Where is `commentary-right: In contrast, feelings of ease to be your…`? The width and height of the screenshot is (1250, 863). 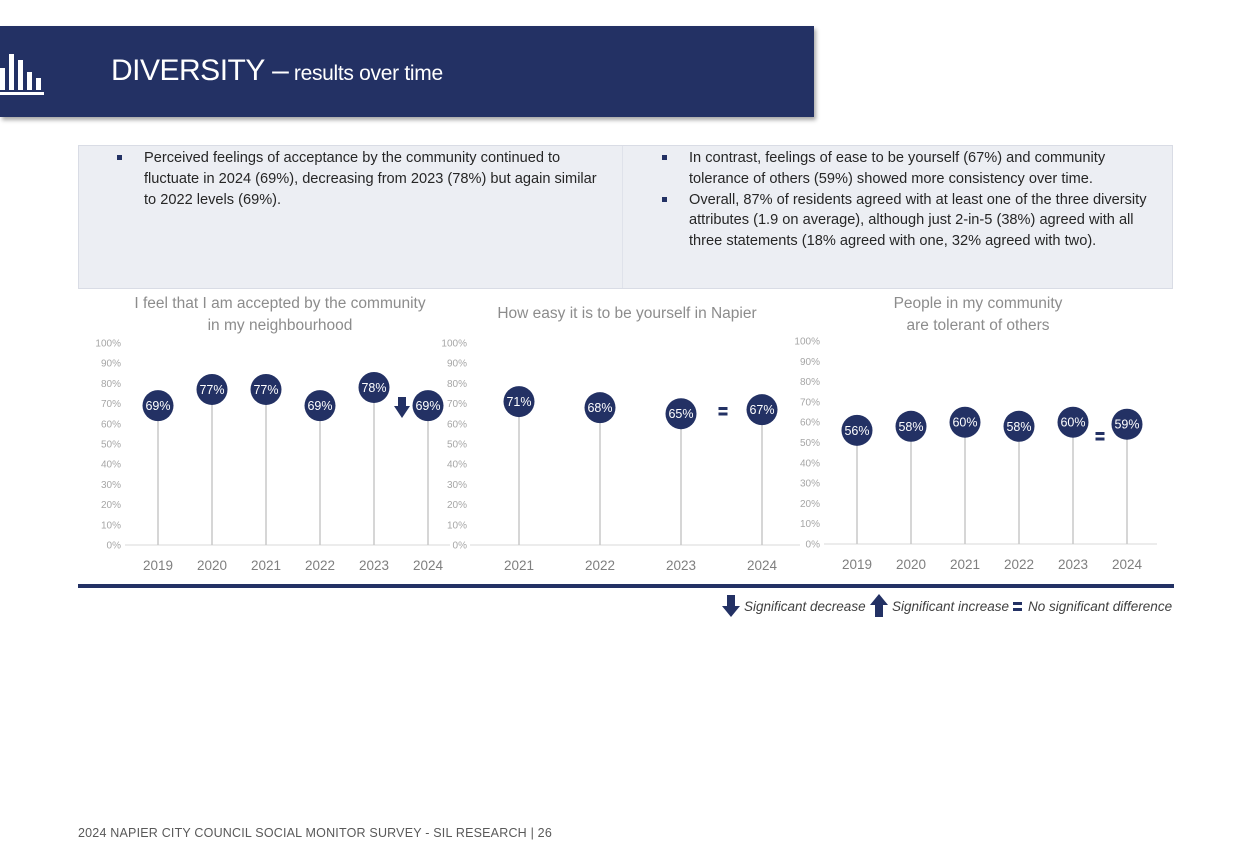
commentary-right: In contrast, feelings of ease to be your… is located at coordinates (905, 200).